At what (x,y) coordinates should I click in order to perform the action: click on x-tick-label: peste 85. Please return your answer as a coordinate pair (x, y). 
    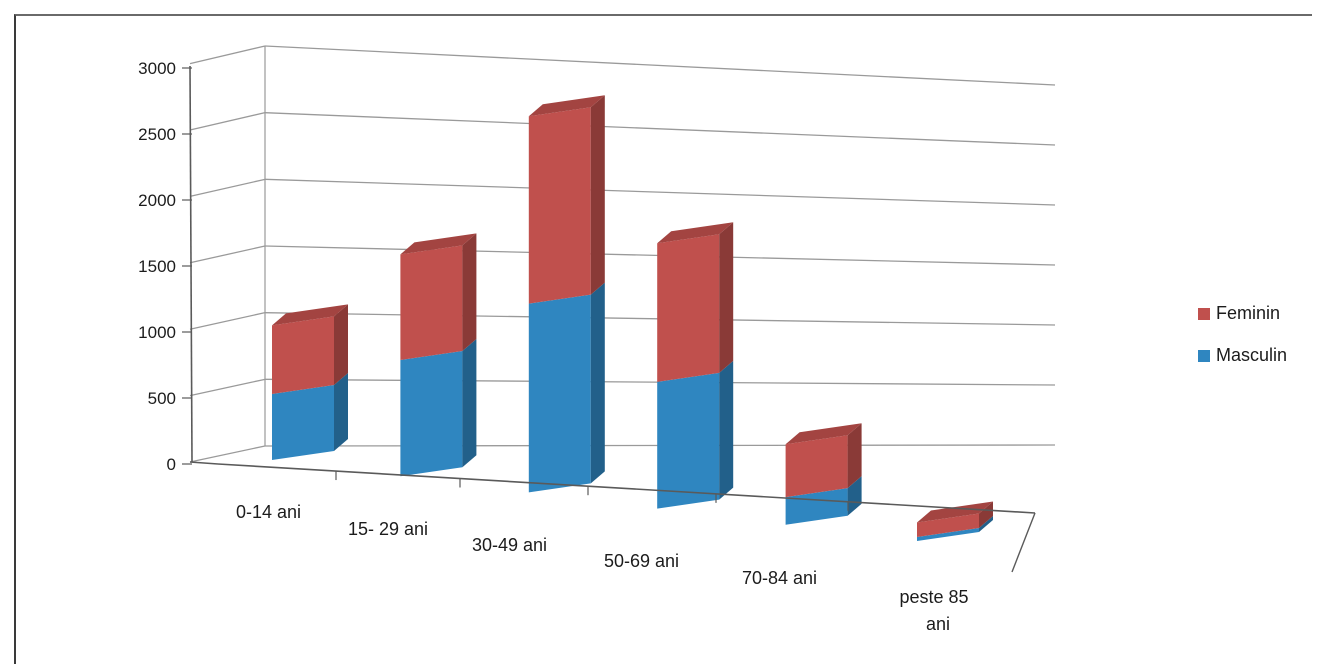
    Looking at the image, I should click on (933, 597).